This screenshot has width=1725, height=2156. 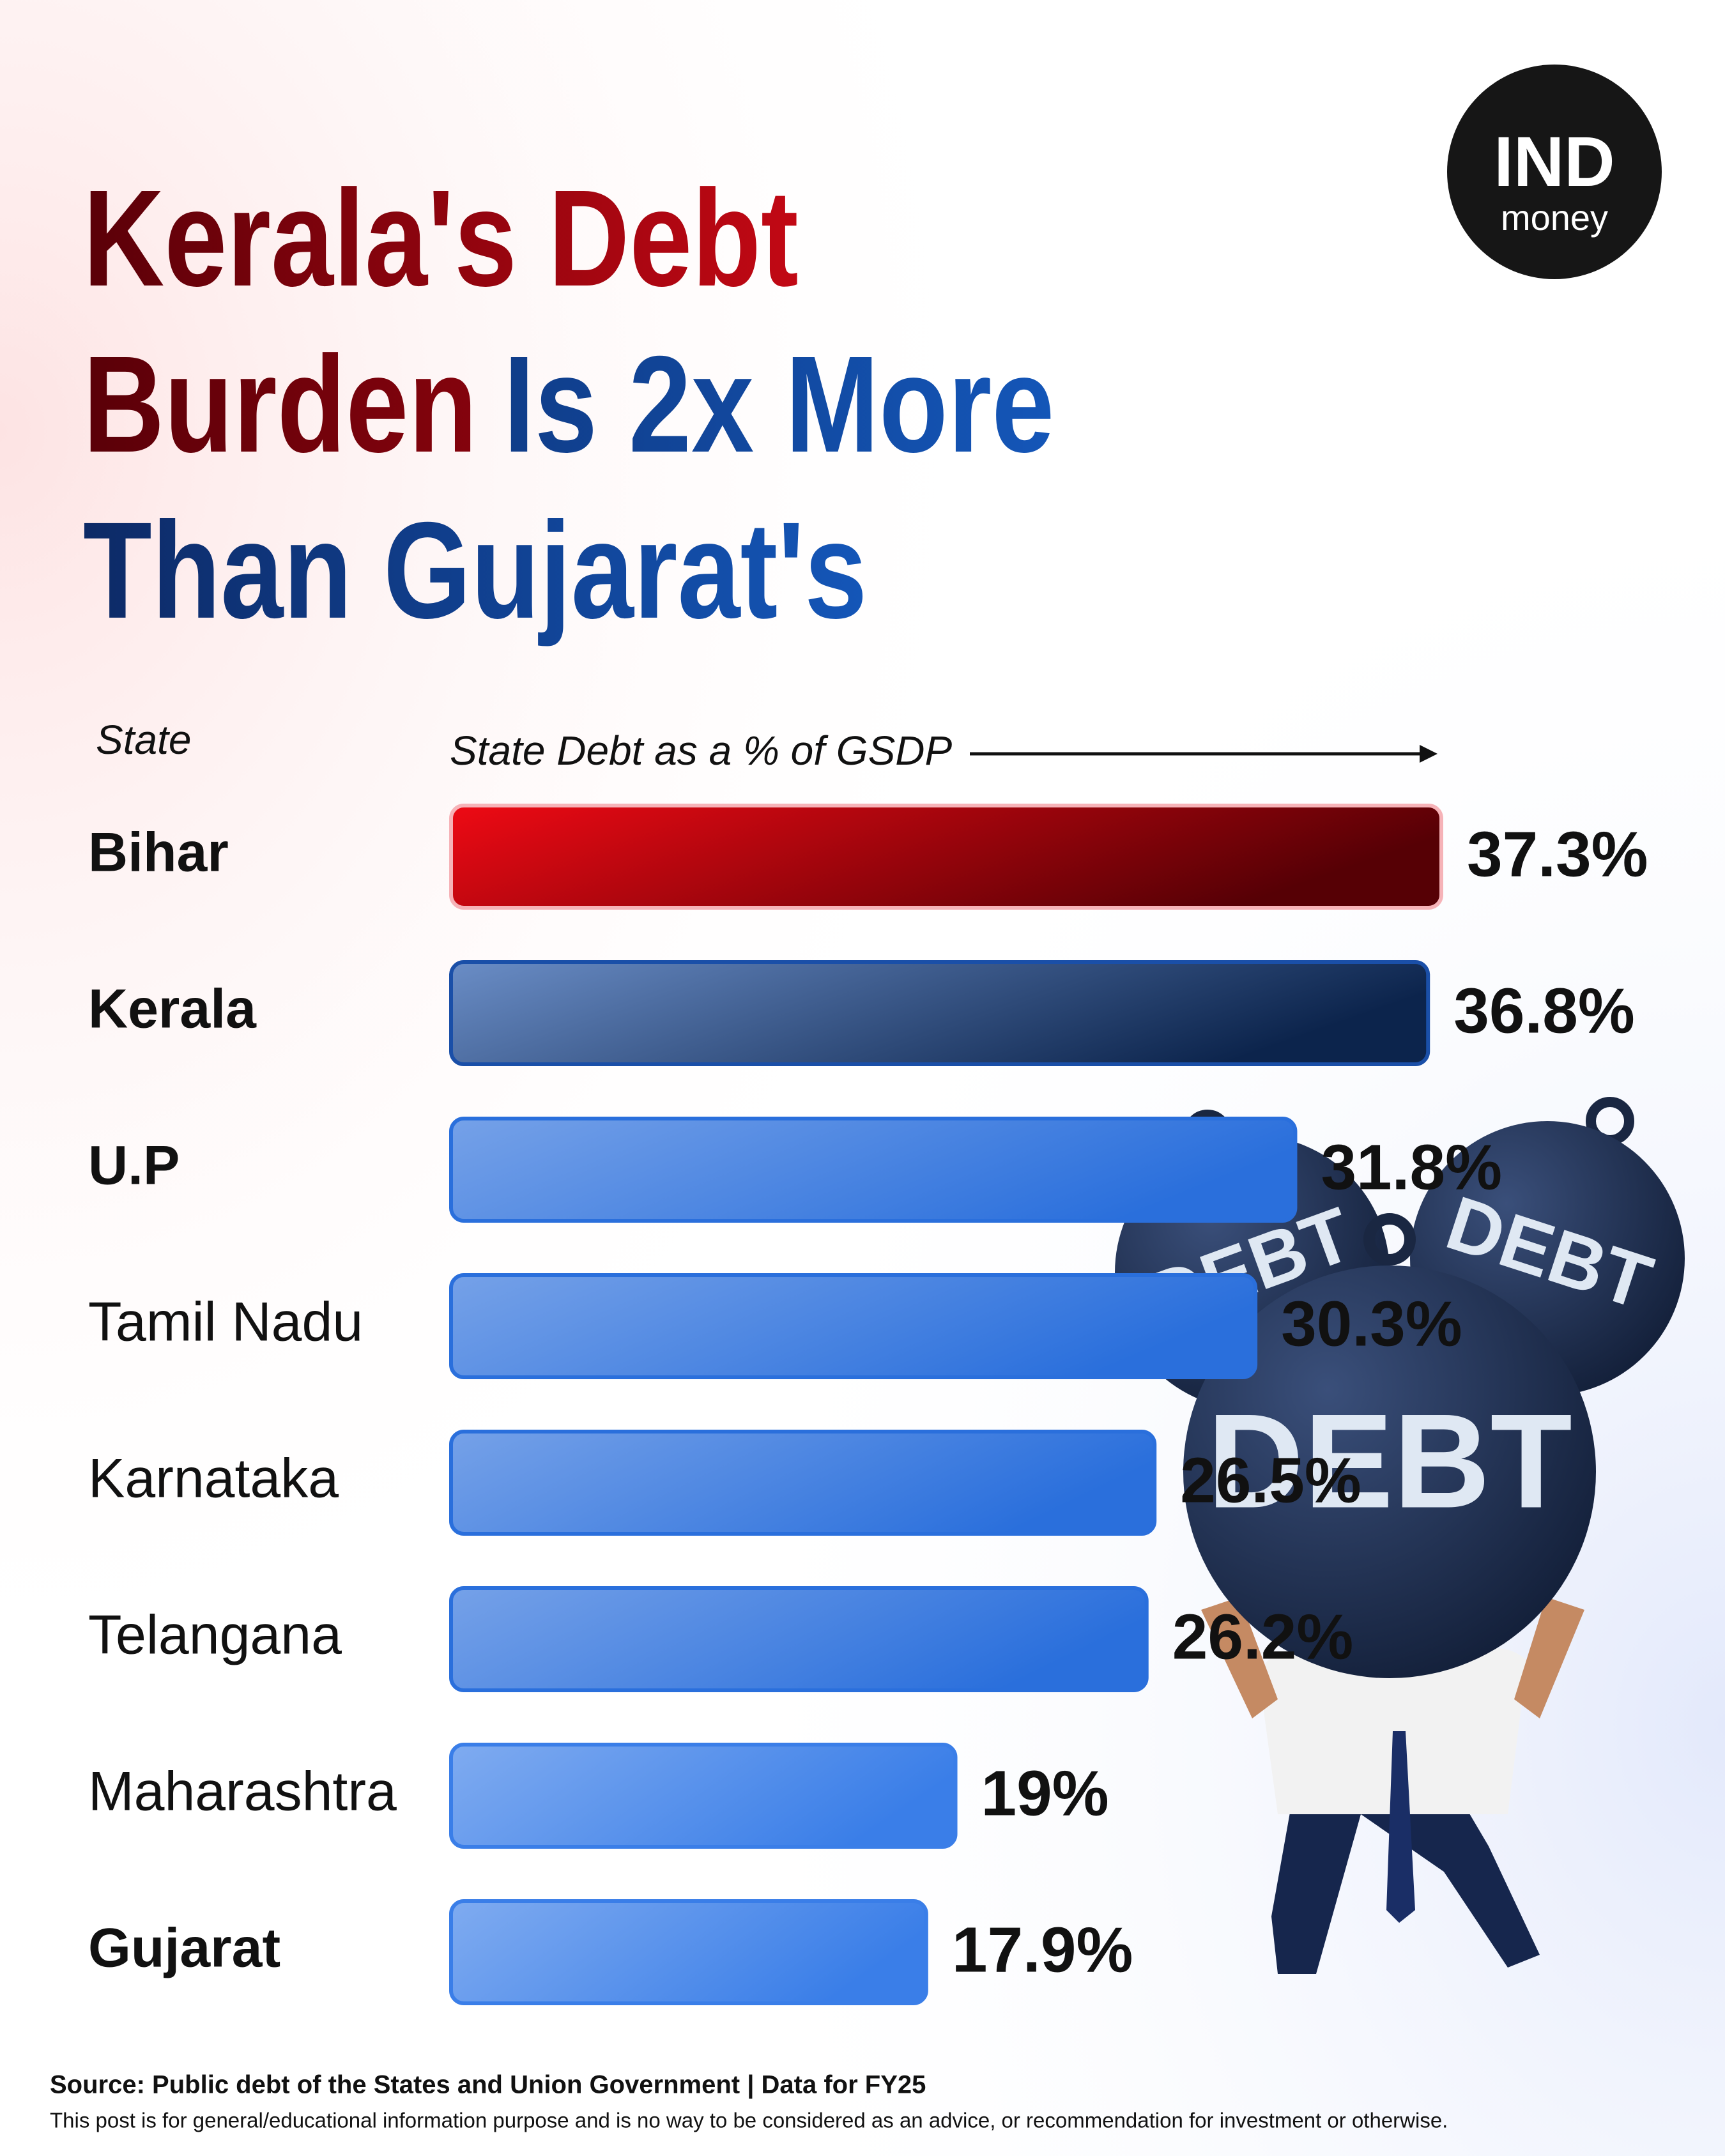 I want to click on category-label: Bihar, so click(x=158, y=852).